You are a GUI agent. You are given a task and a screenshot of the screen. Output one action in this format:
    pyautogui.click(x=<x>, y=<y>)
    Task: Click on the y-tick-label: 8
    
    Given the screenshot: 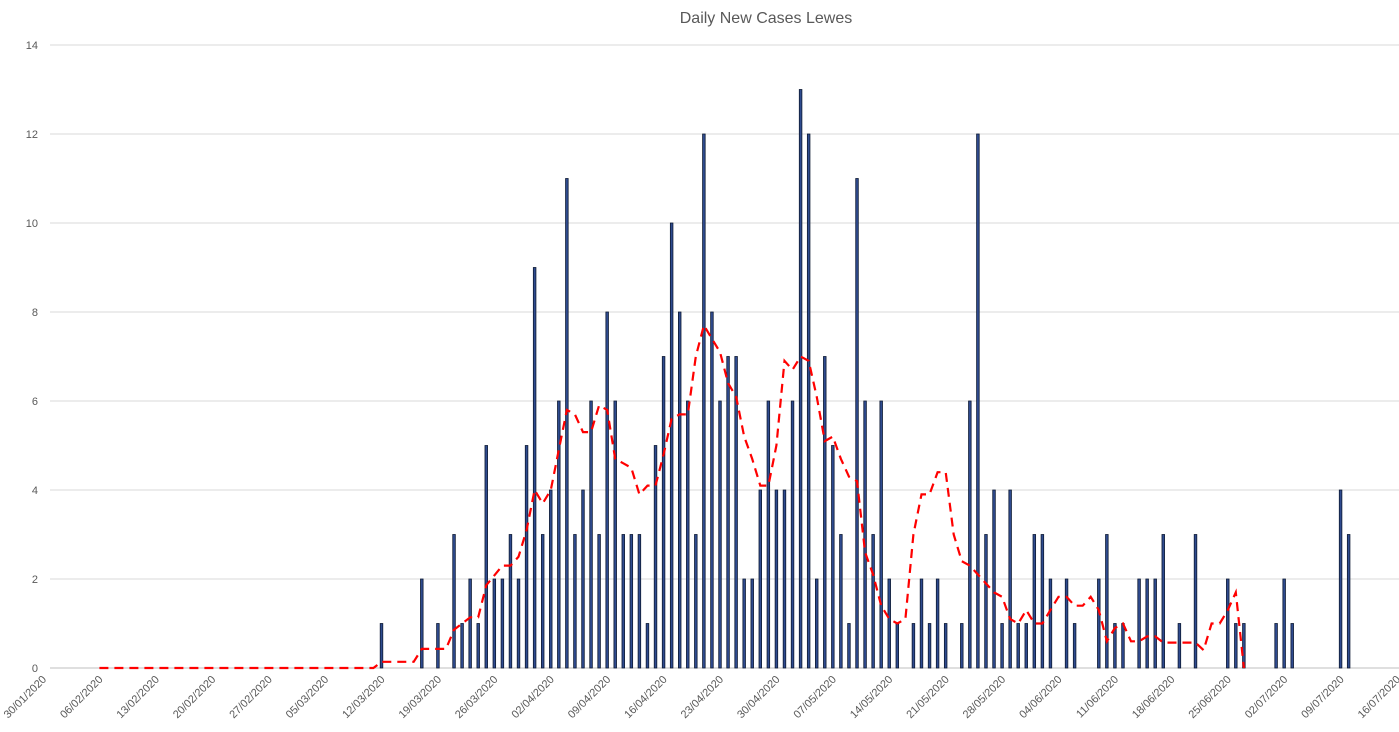 What is the action you would take?
    pyautogui.click(x=35, y=313)
    